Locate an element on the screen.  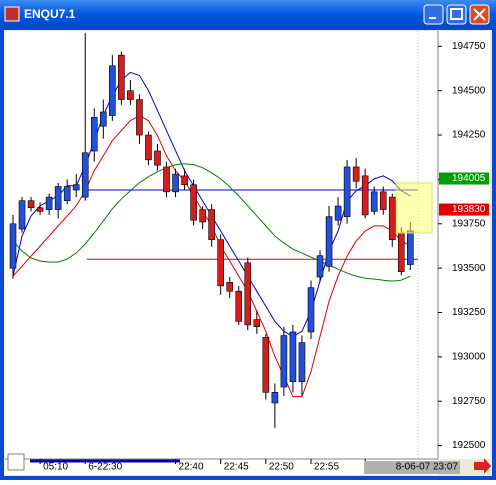
y-tick-label: 194750 is located at coordinates (469, 46).